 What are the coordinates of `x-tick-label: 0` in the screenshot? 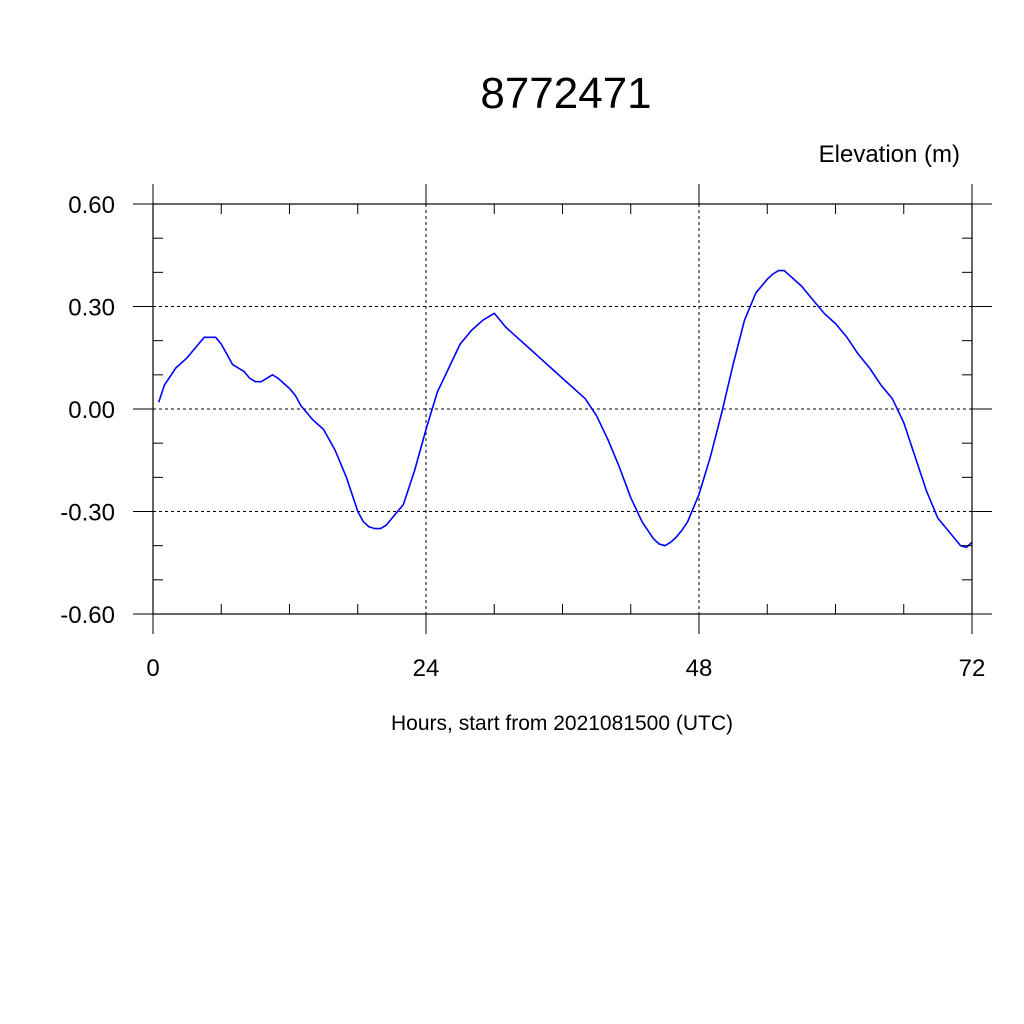 It's located at (152, 668).